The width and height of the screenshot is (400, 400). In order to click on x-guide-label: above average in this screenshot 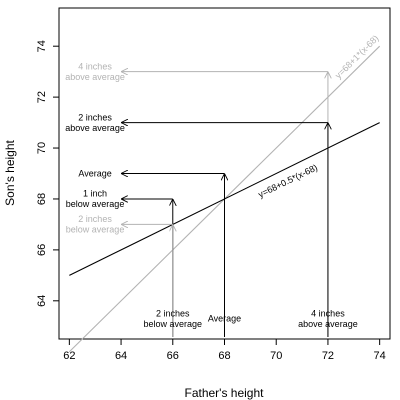, I will do `click(328, 324)`.